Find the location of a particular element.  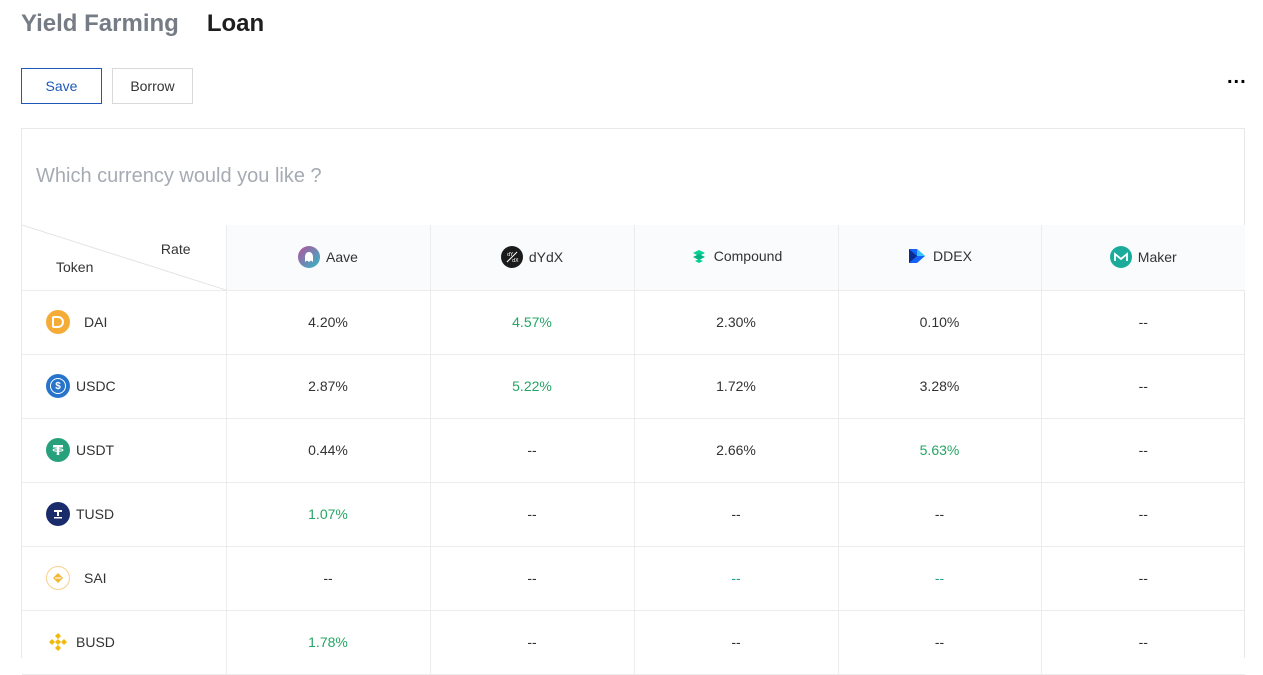

token-name: SAI is located at coordinates (95, 578).